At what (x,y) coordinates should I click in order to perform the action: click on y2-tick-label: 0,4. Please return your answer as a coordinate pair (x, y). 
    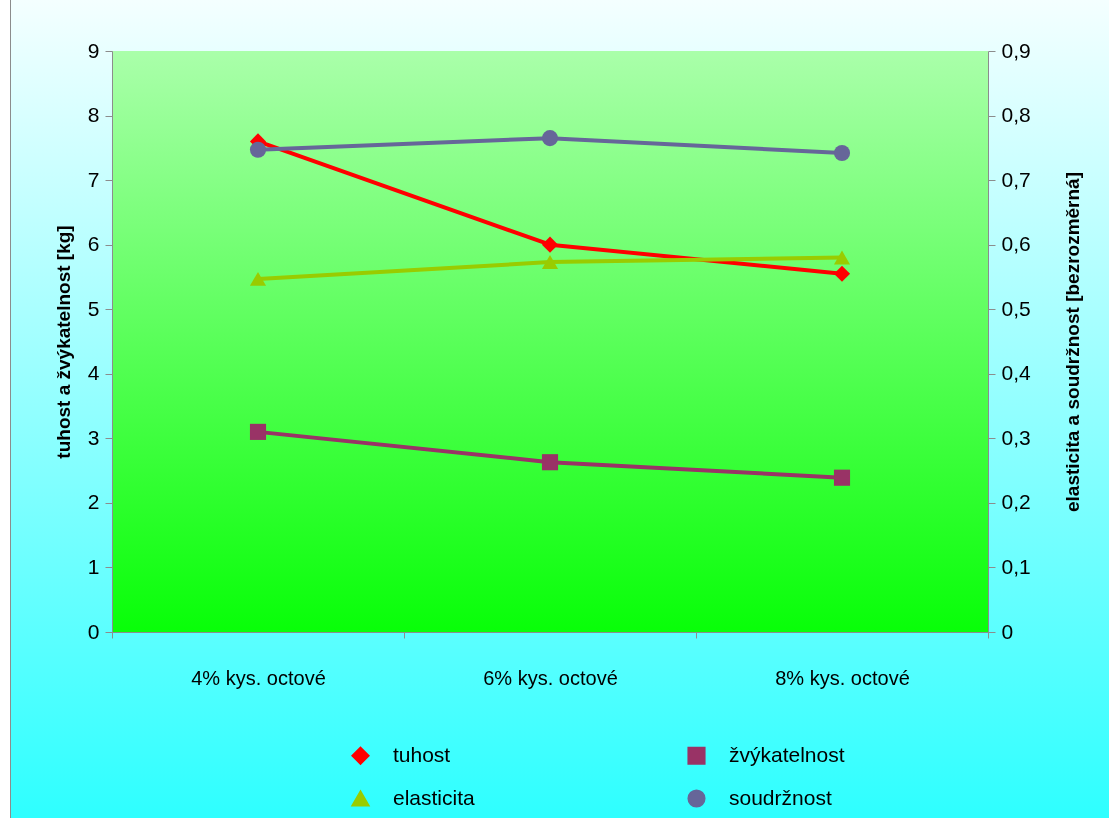
    Looking at the image, I should click on (1016, 373).